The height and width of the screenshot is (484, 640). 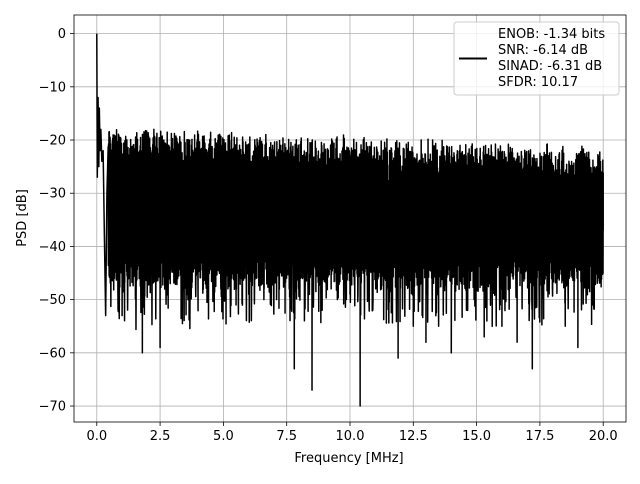 I want to click on legend-text-sinad: SINAD: -6.31 dB, so click(x=550, y=66).